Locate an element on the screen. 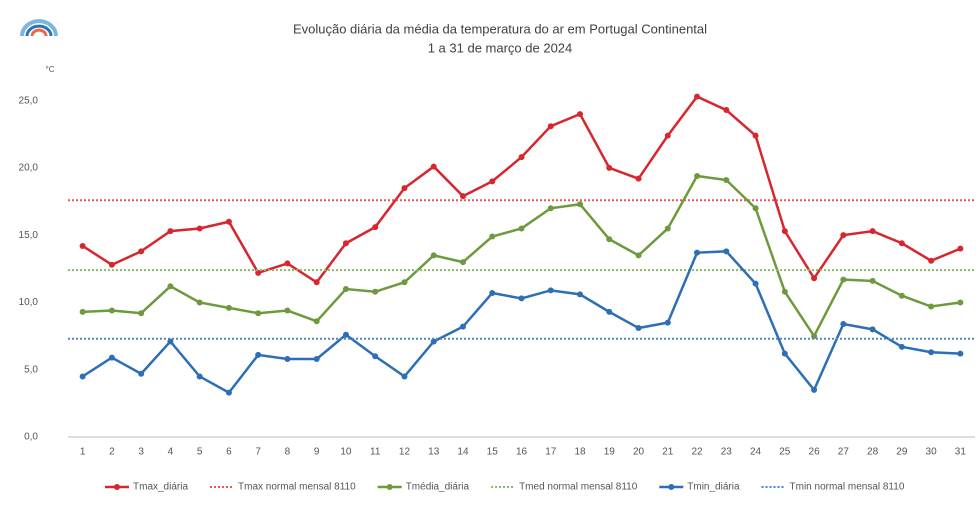 This screenshot has height=505, width=978. logo is located at coordinates (39, 28).